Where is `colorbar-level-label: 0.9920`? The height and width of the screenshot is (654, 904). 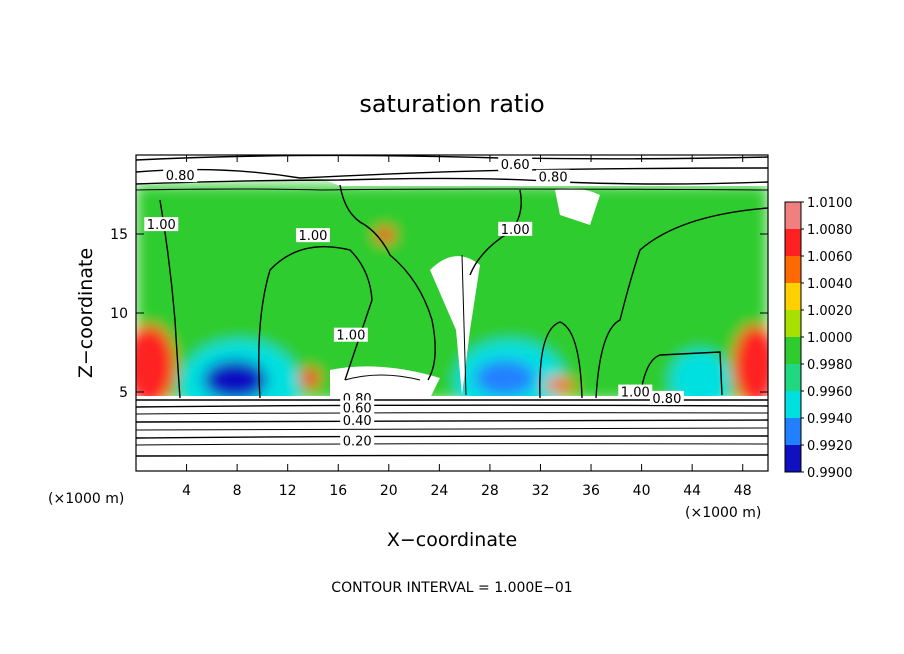 colorbar-level-label: 0.9920 is located at coordinates (830, 446).